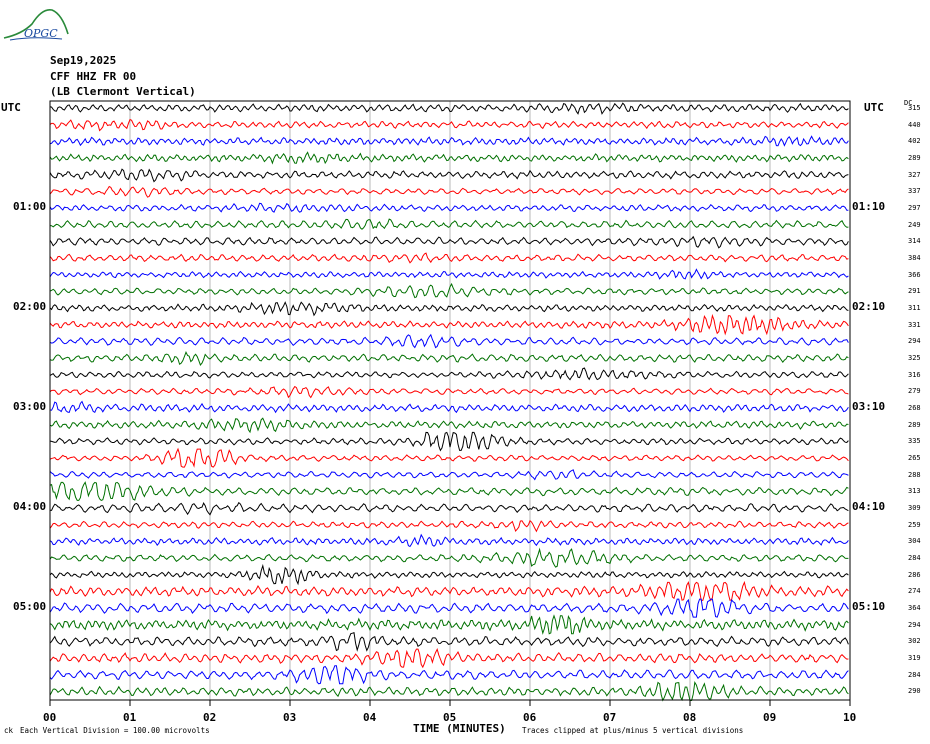 The image size is (930, 744). I want to click on dc-value: 302, so click(914, 641).